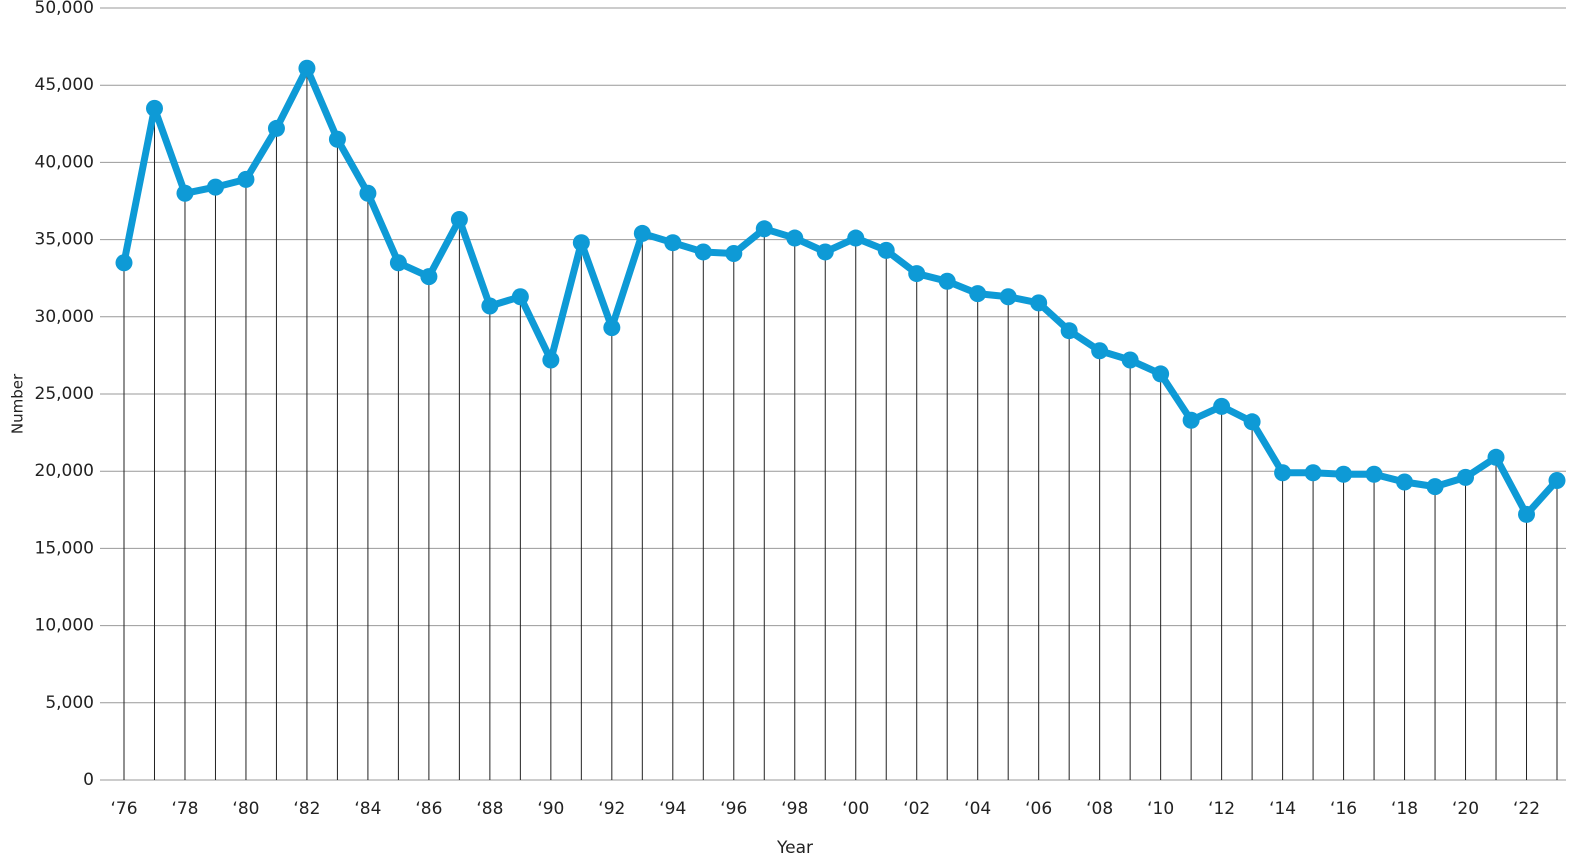  Describe the element at coordinates (64, 626) in the screenshot. I see `y-tick-label: 10,000` at that location.